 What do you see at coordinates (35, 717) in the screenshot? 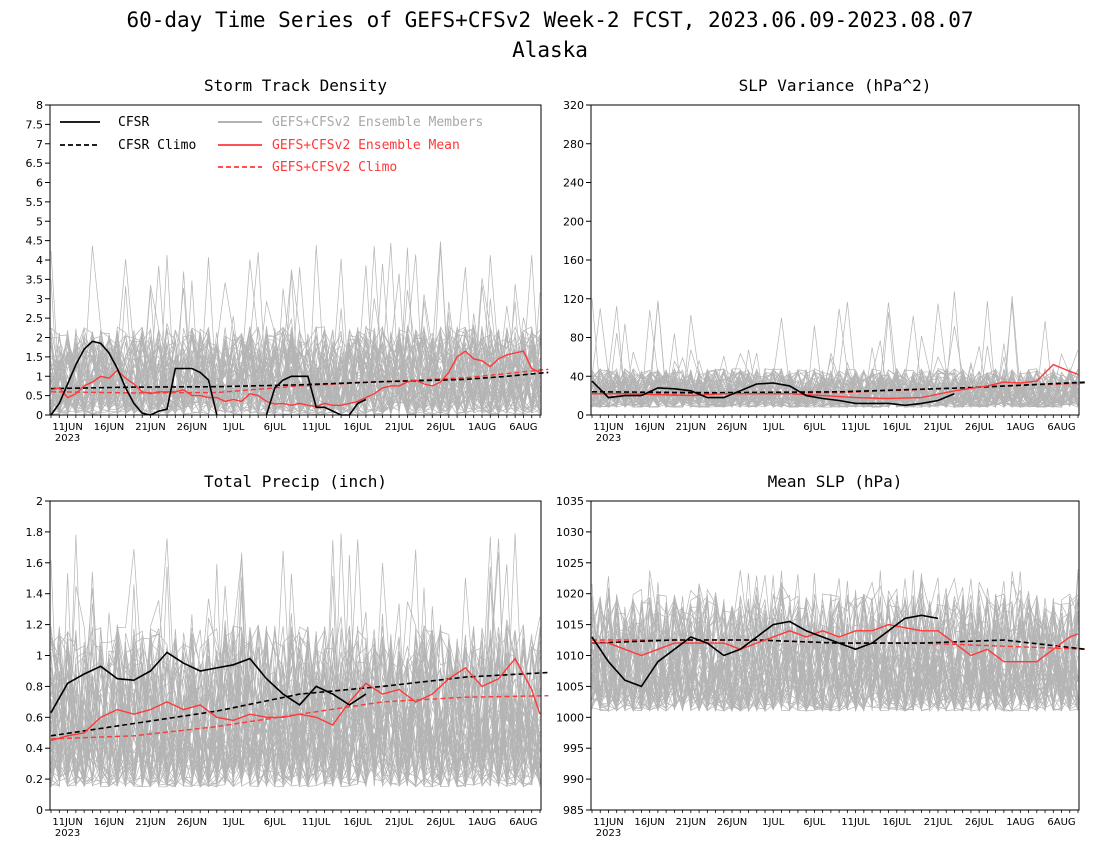
I see `y-tick-label: 0.6` at bounding box center [35, 717].